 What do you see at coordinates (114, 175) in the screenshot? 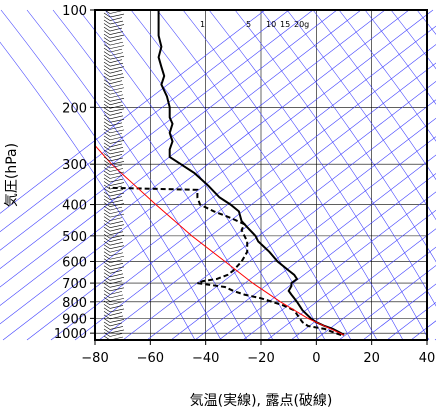
I see `wind-barbs` at bounding box center [114, 175].